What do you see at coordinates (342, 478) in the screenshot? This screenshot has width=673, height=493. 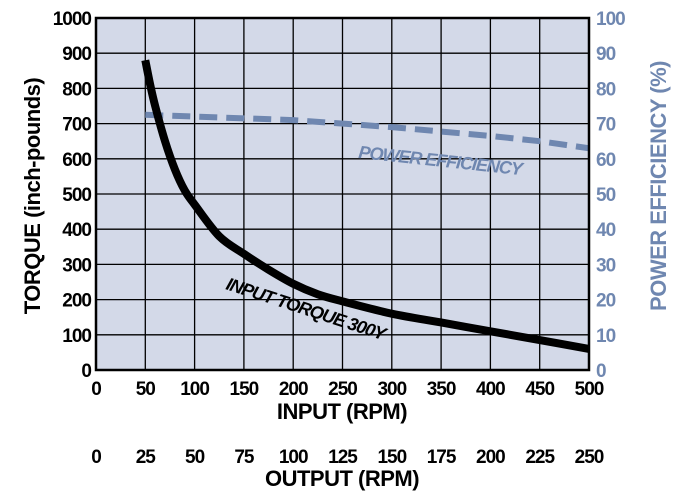 I see `x2-axis-title: OUTPUT (RPM)` at bounding box center [342, 478].